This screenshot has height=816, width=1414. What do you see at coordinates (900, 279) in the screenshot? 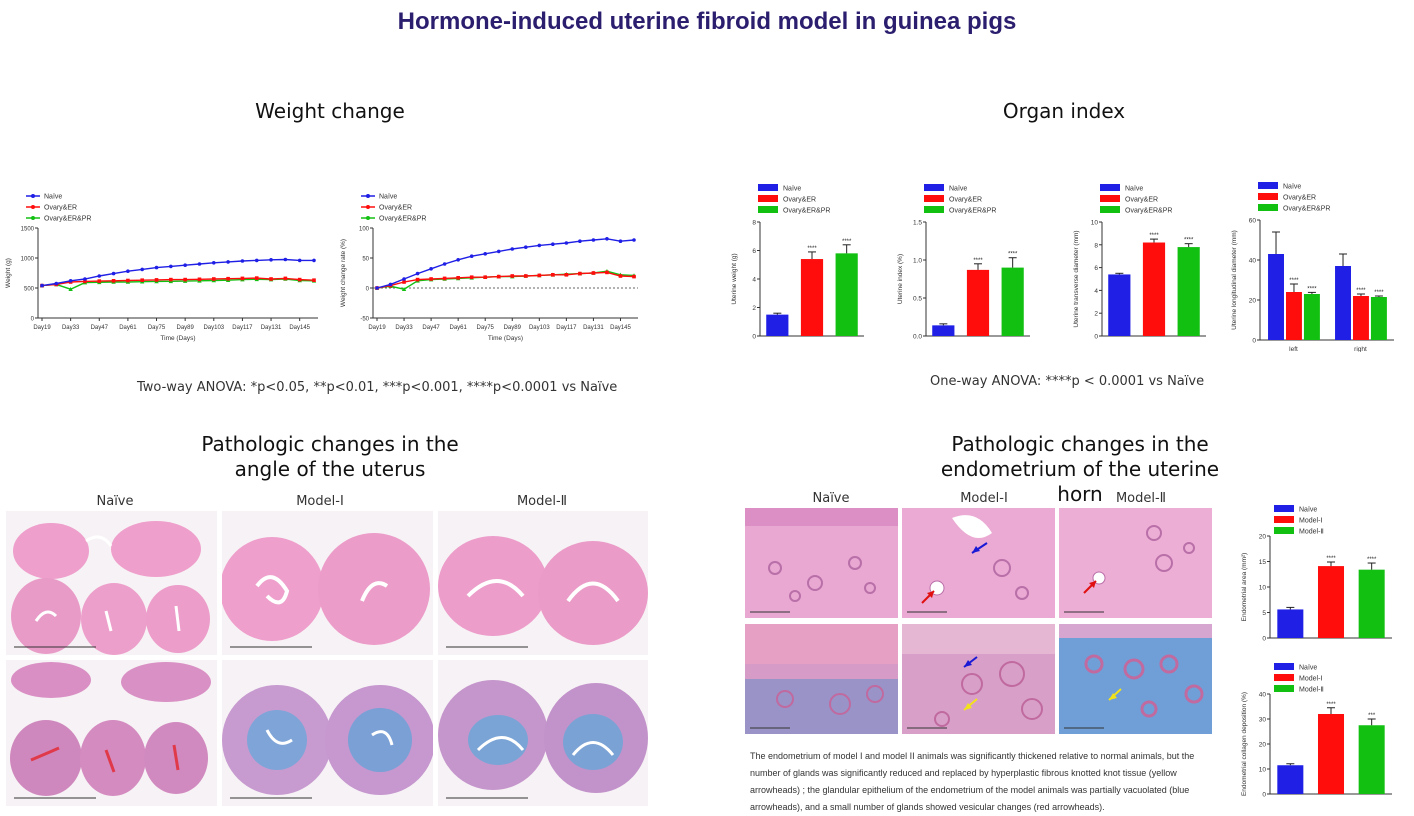
I see `y-axis-label: Uterine index (%)` at bounding box center [900, 279].